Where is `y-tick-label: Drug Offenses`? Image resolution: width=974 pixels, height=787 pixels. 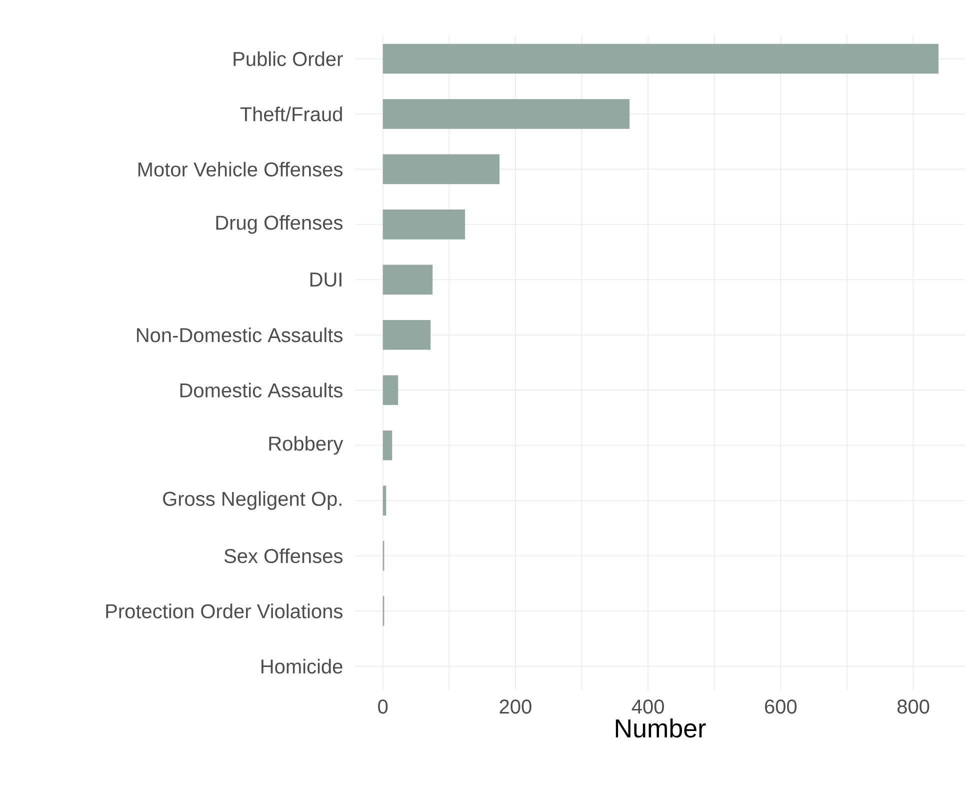
y-tick-label: Drug Offenses is located at coordinates (279, 224).